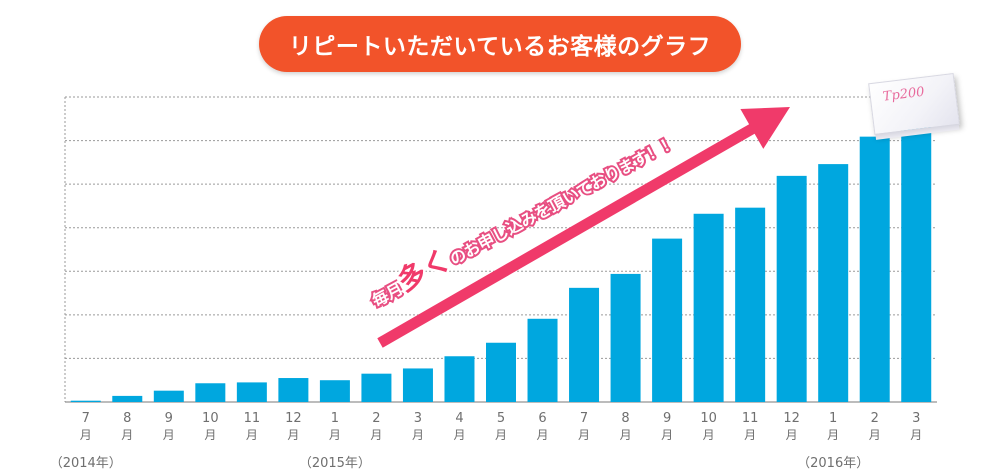 Image resolution: width=1000 pixels, height=476 pixels. What do you see at coordinates (833, 463) in the screenshot?
I see `year-label: （2016年）` at bounding box center [833, 463].